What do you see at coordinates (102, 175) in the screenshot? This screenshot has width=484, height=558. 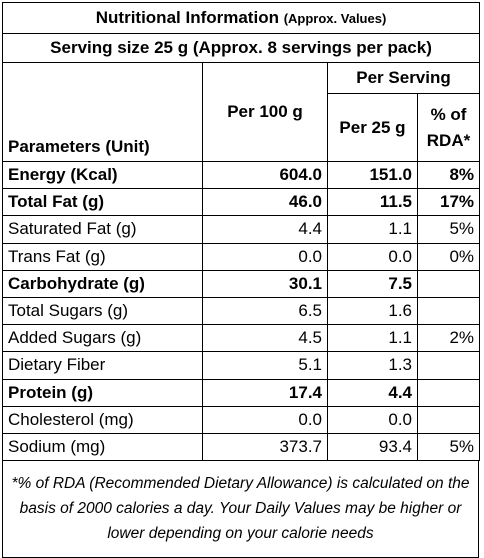 I see `nutrient-name: Energy (Kcal)` at bounding box center [102, 175].